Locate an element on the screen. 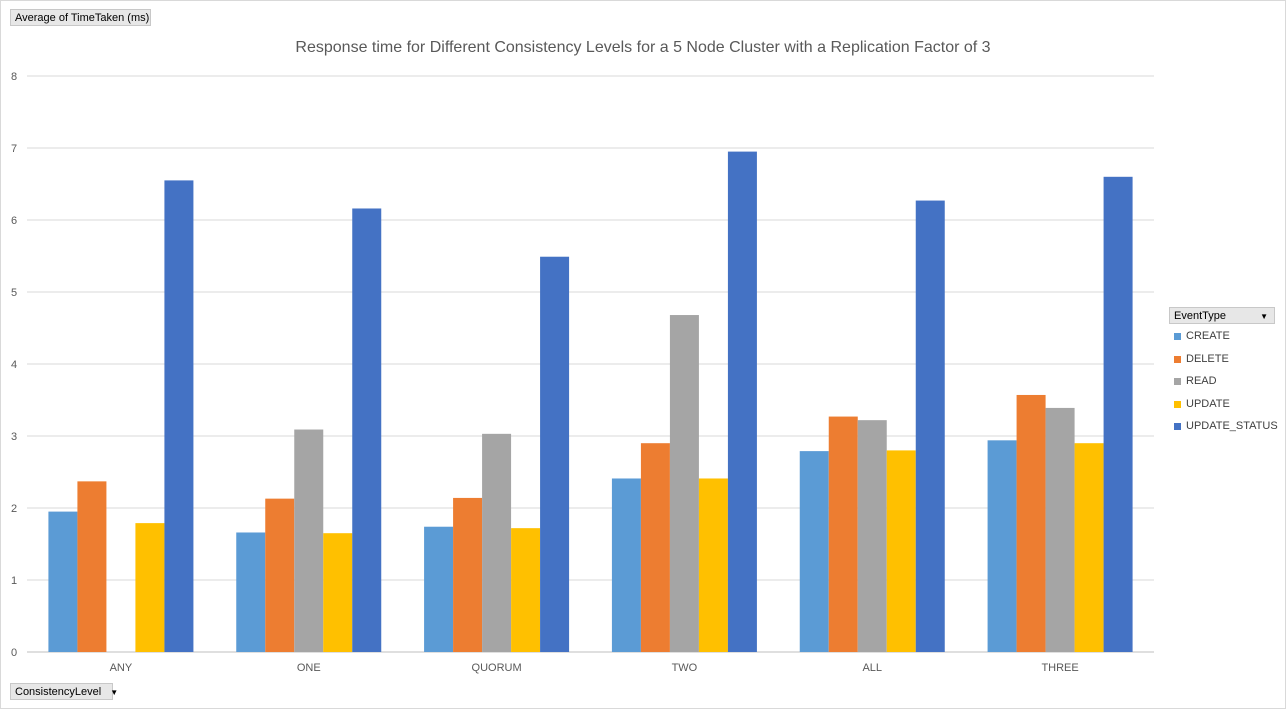 This screenshot has width=1286, height=709. axis-field-label: ConsistencyLevel is located at coordinates (58, 692).